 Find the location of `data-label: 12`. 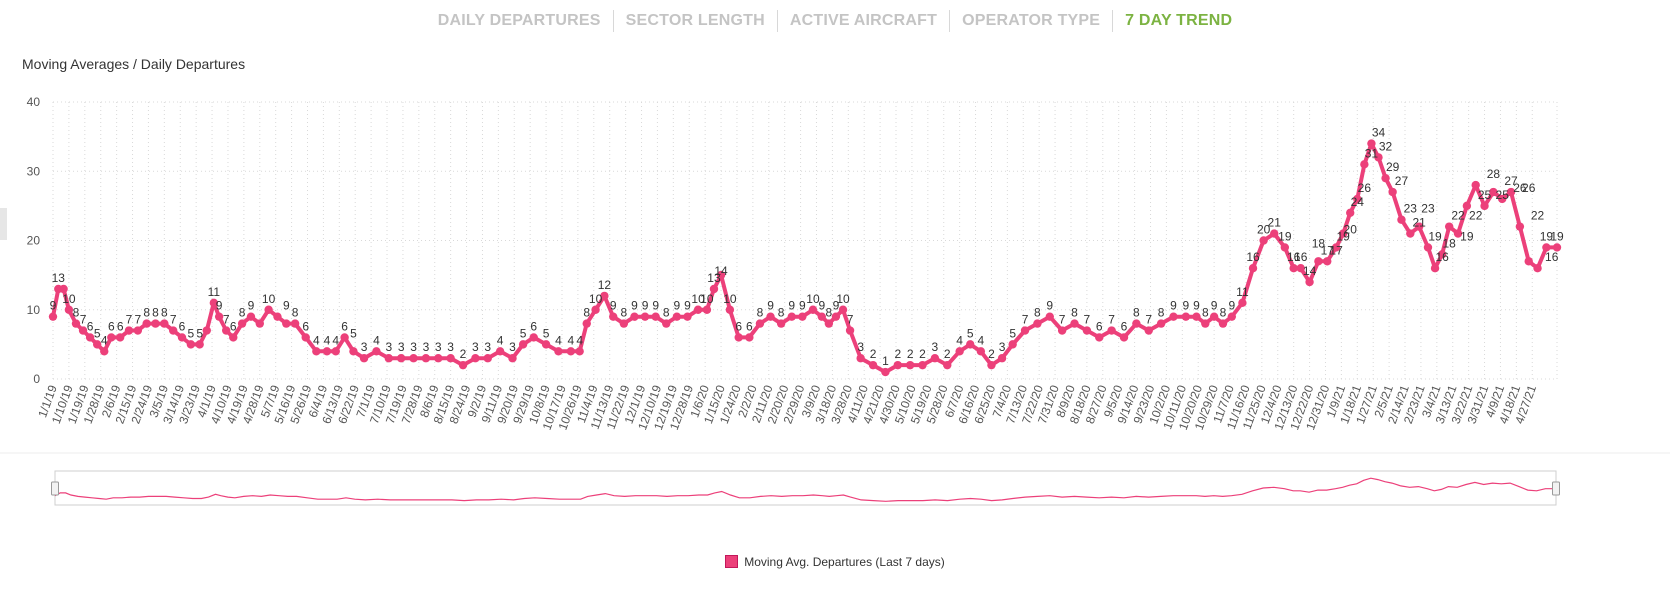

data-label: 12 is located at coordinates (605, 285).